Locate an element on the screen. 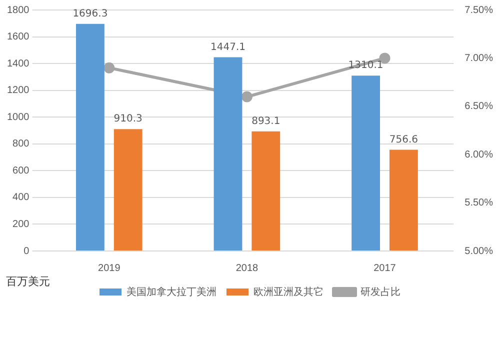 The width and height of the screenshot is (500, 362). y-tick-label: 1000 is located at coordinates (18, 117).